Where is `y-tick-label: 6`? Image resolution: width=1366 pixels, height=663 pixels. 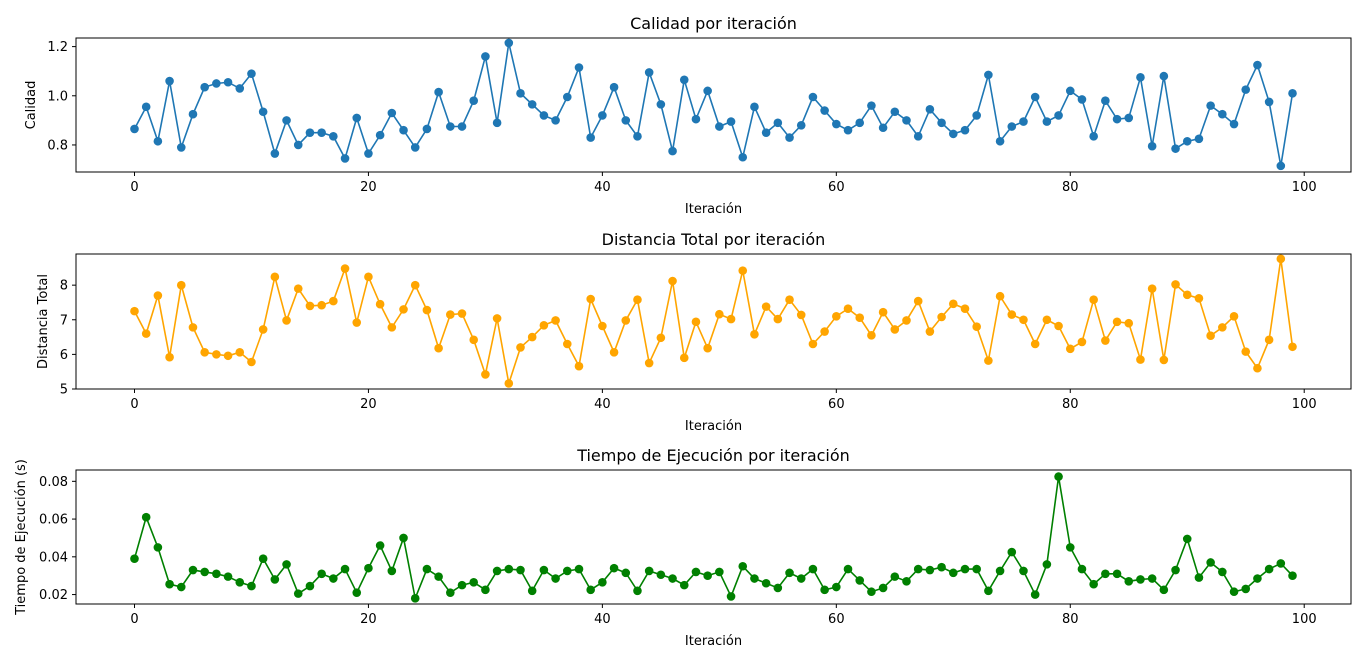 y-tick-label: 6 is located at coordinates (64, 355).